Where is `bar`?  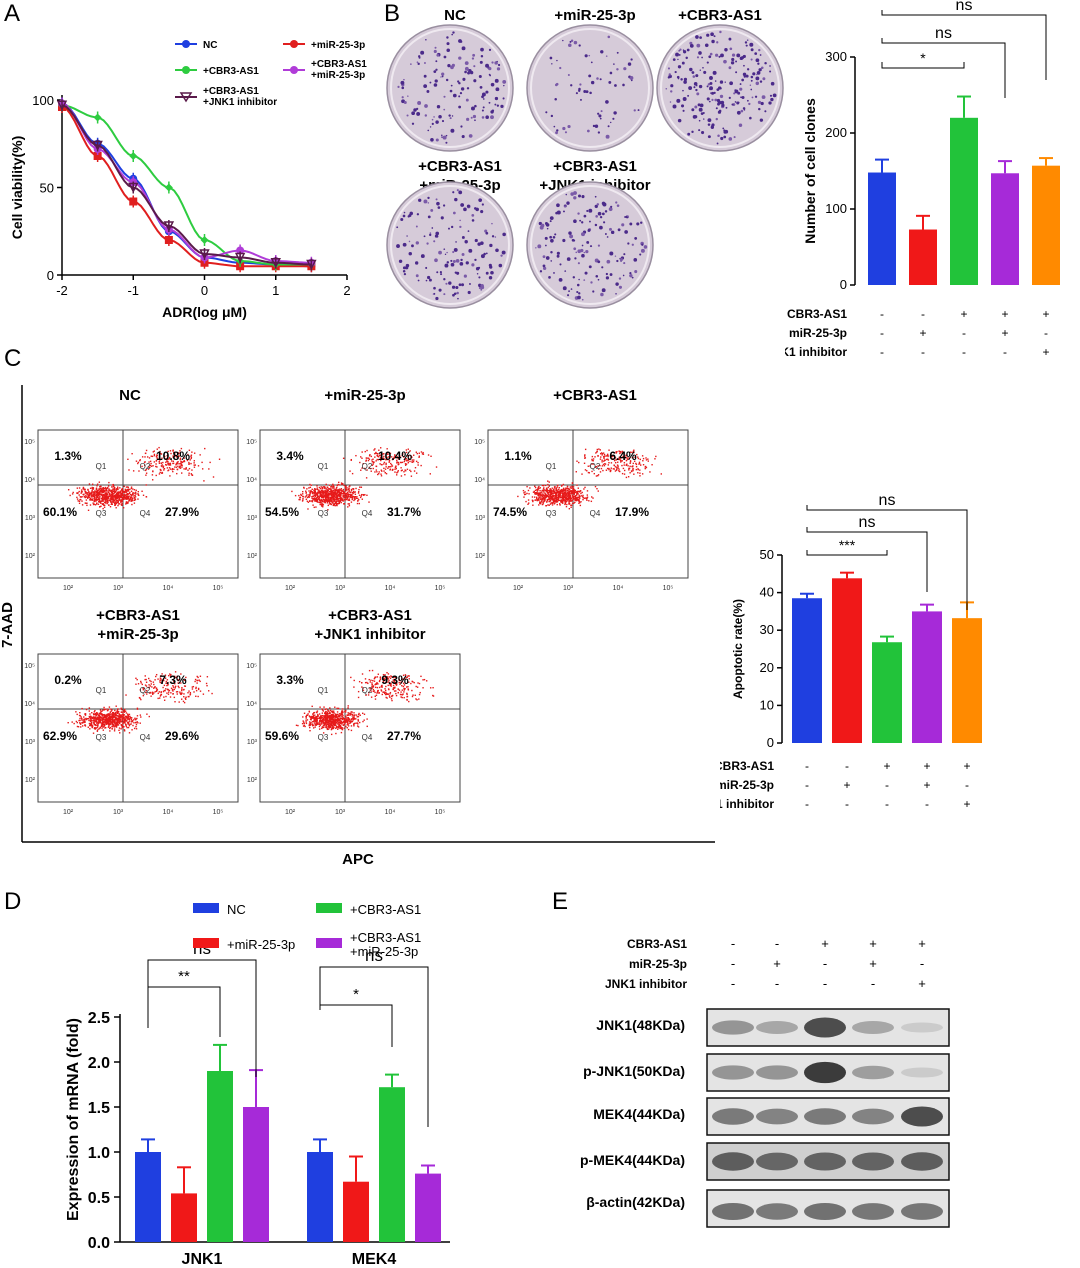 bar is located at coordinates (964, 201).